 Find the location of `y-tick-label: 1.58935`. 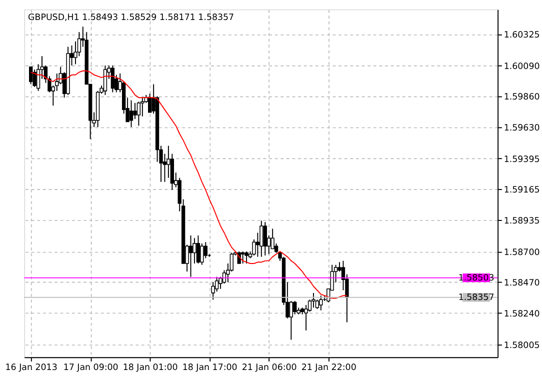

y-tick-label: 1.58935 is located at coordinates (522, 221).